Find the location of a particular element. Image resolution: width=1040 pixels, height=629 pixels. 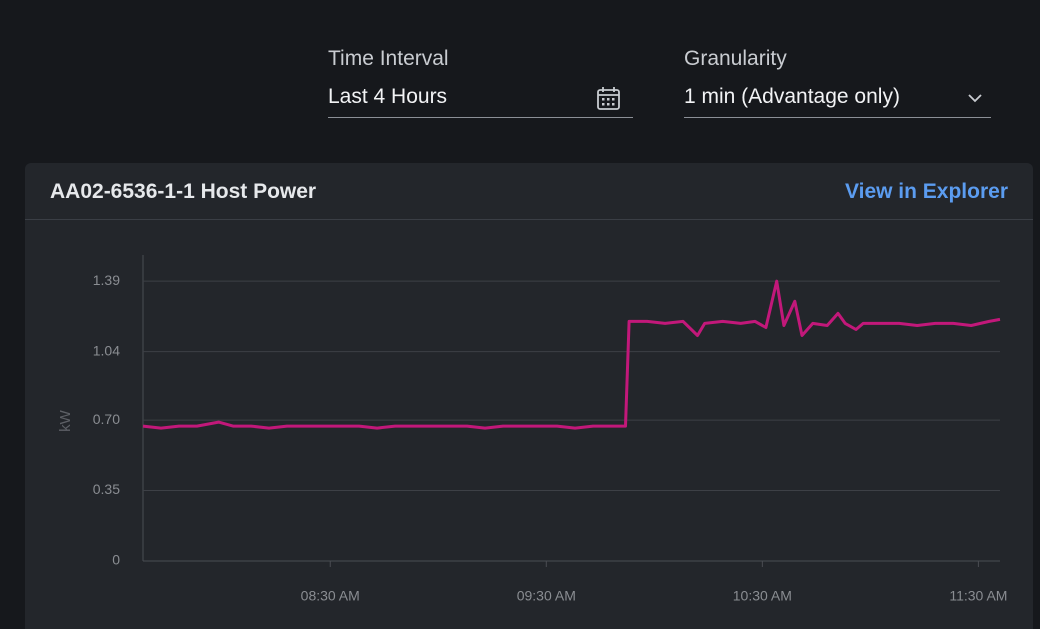

divider is located at coordinates (529, 219).